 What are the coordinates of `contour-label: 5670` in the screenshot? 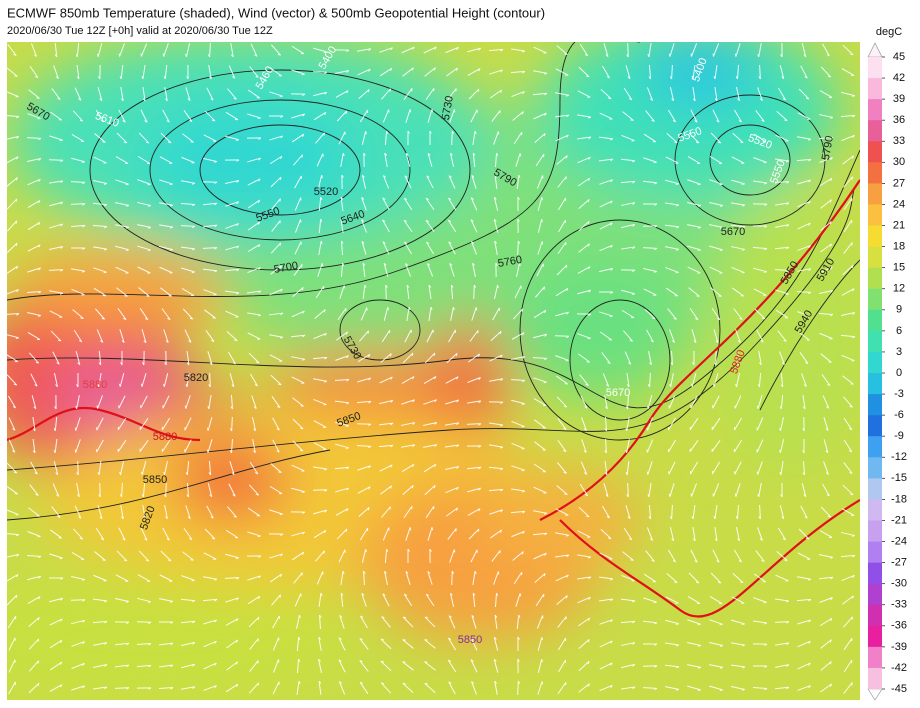 It's located at (618, 393).